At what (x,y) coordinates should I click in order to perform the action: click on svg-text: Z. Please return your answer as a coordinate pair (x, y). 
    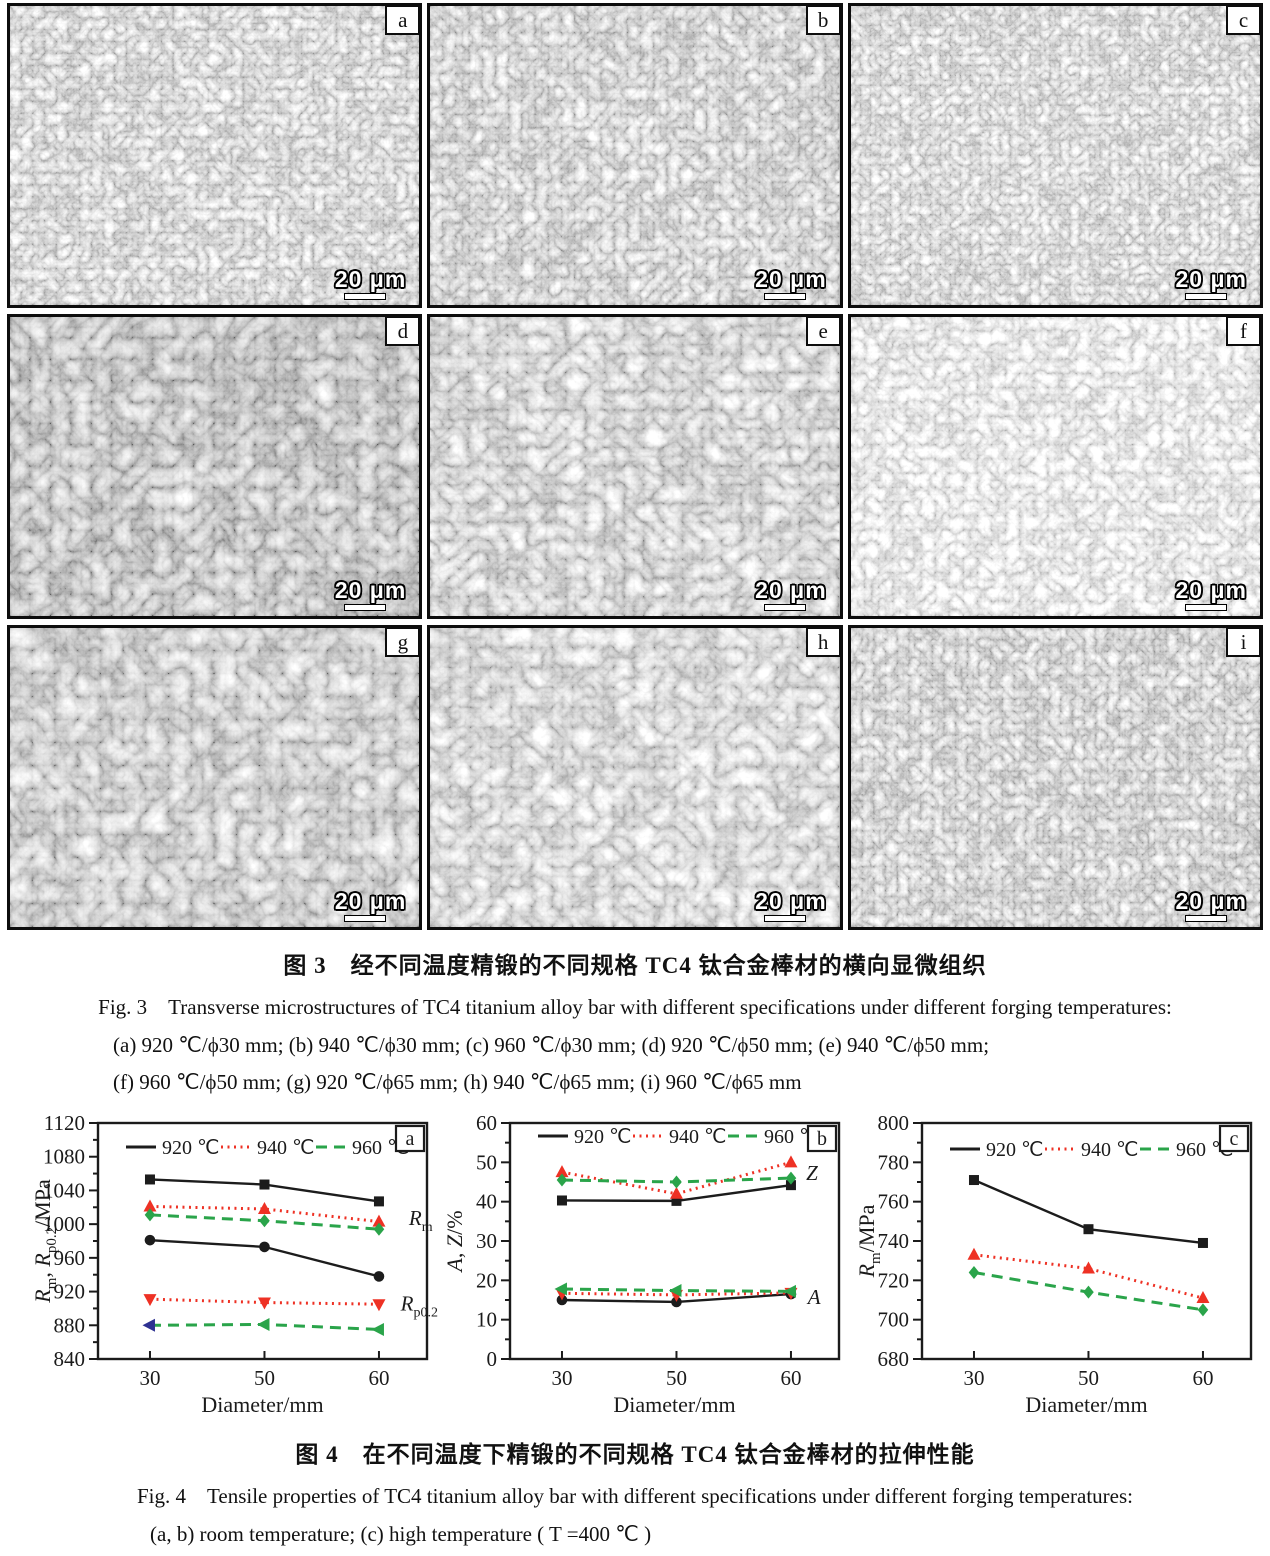
    Looking at the image, I should click on (812, 1173).